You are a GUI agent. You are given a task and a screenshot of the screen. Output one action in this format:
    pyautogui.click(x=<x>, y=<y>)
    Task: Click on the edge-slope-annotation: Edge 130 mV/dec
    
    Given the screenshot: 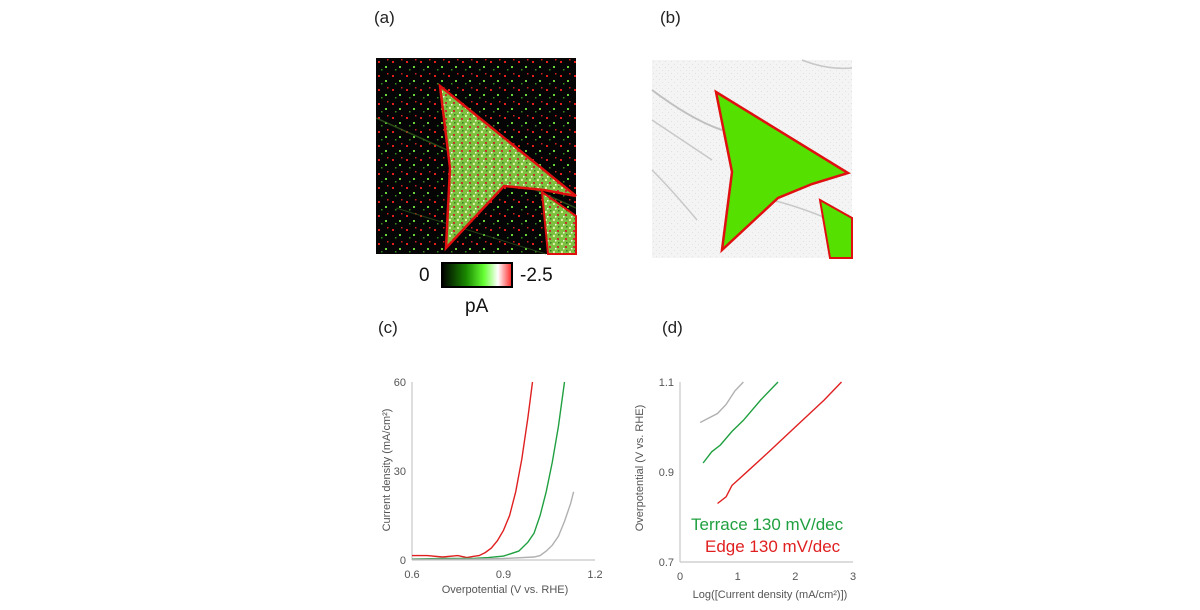 What is the action you would take?
    pyautogui.click(x=773, y=546)
    